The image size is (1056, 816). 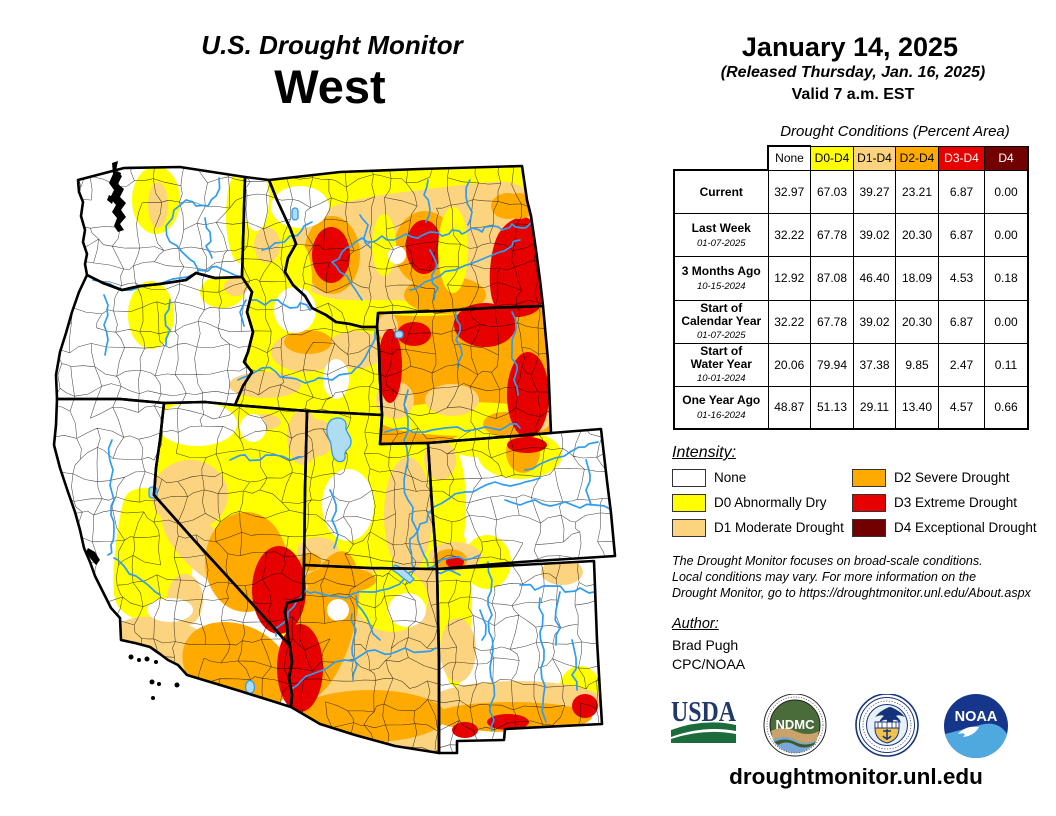 What do you see at coordinates (796, 724) in the screenshot?
I see `svg-text: NDMC` at bounding box center [796, 724].